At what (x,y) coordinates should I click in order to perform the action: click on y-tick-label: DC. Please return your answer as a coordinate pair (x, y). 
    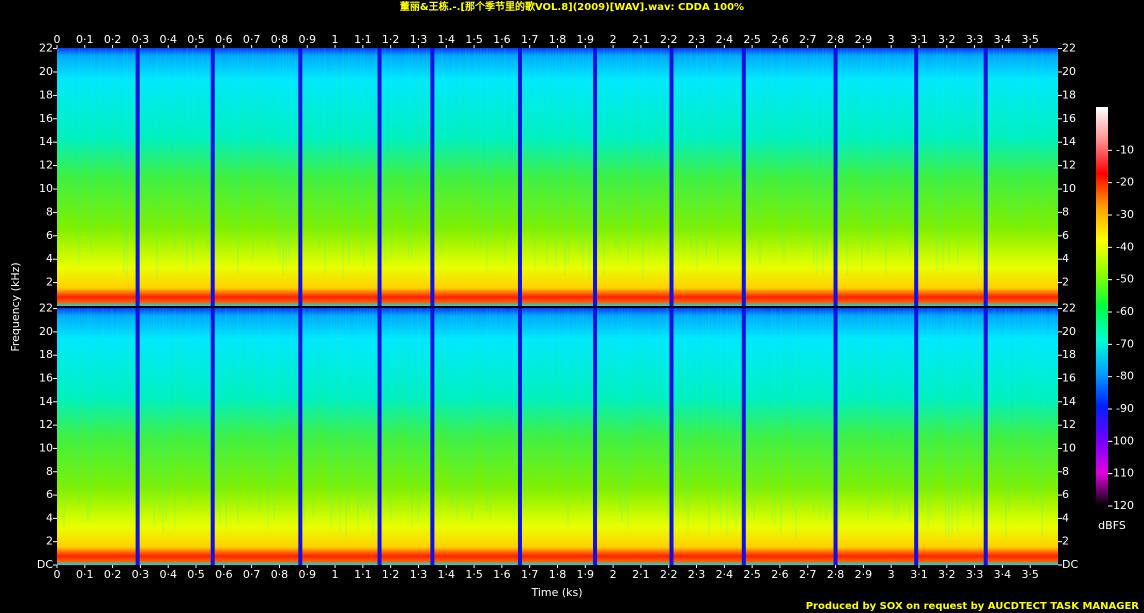
    Looking at the image, I should click on (1070, 564).